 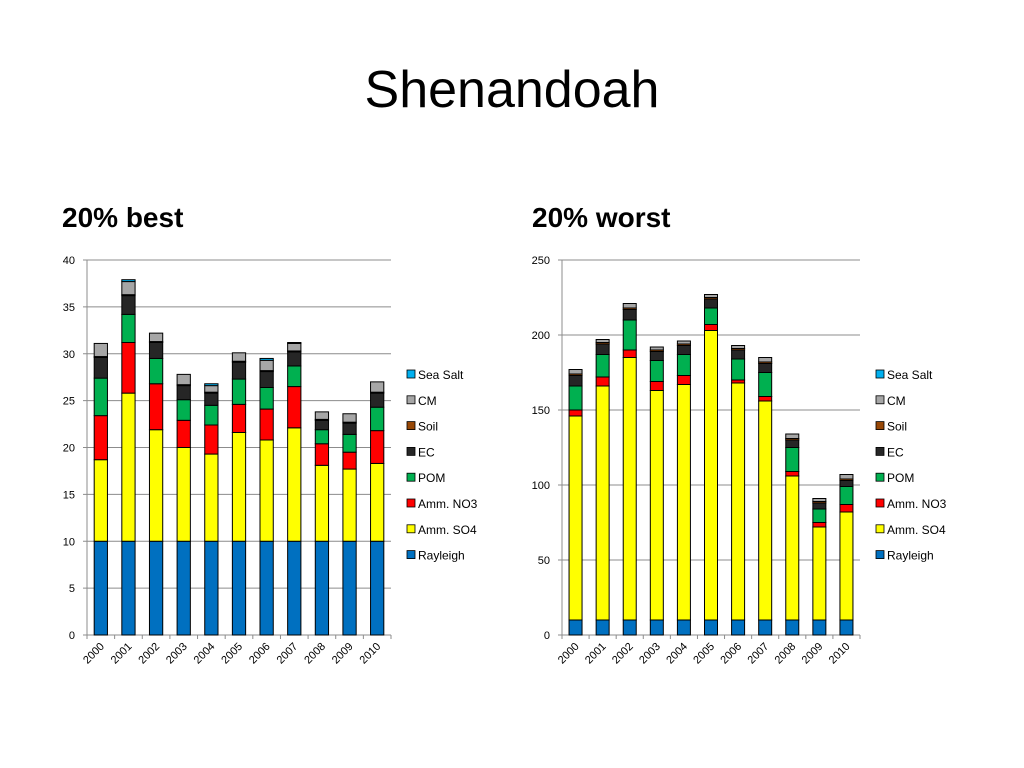 What do you see at coordinates (711, 296) in the screenshot?
I see `bar-segment-cm-2005` at bounding box center [711, 296].